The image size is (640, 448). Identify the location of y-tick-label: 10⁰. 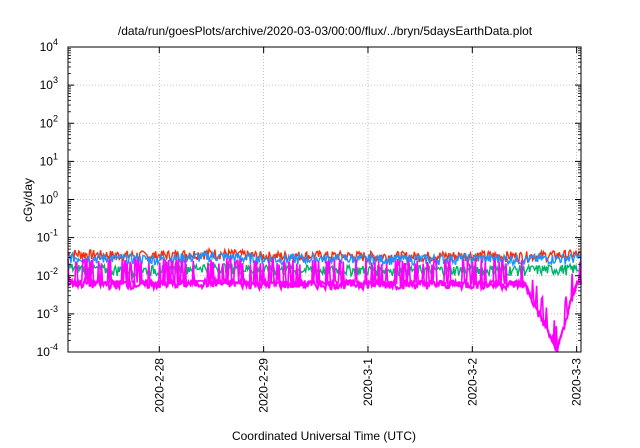
(49, 198).